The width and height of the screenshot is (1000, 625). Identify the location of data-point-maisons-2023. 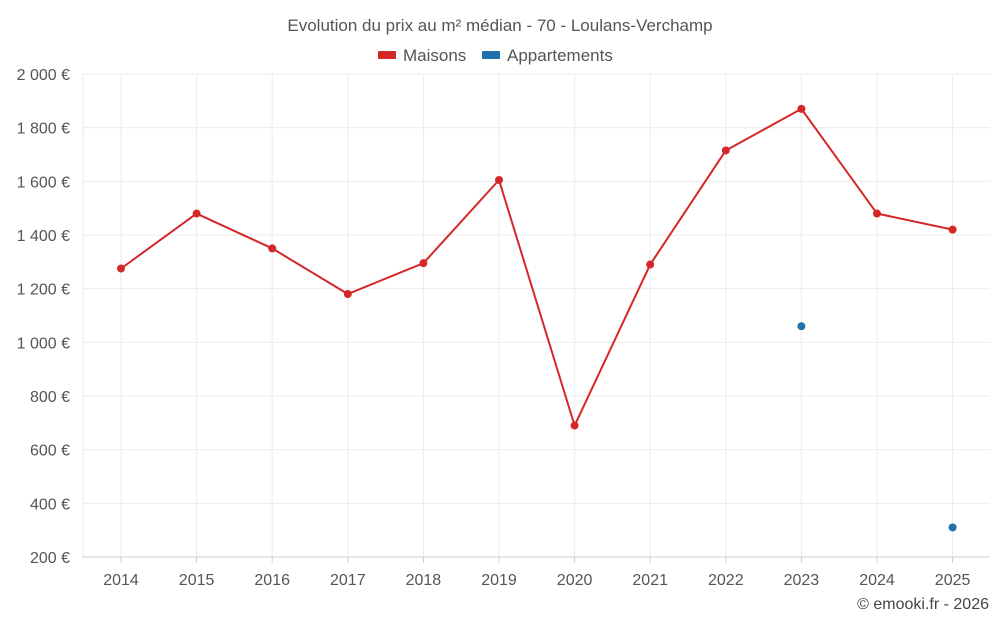
(801, 108).